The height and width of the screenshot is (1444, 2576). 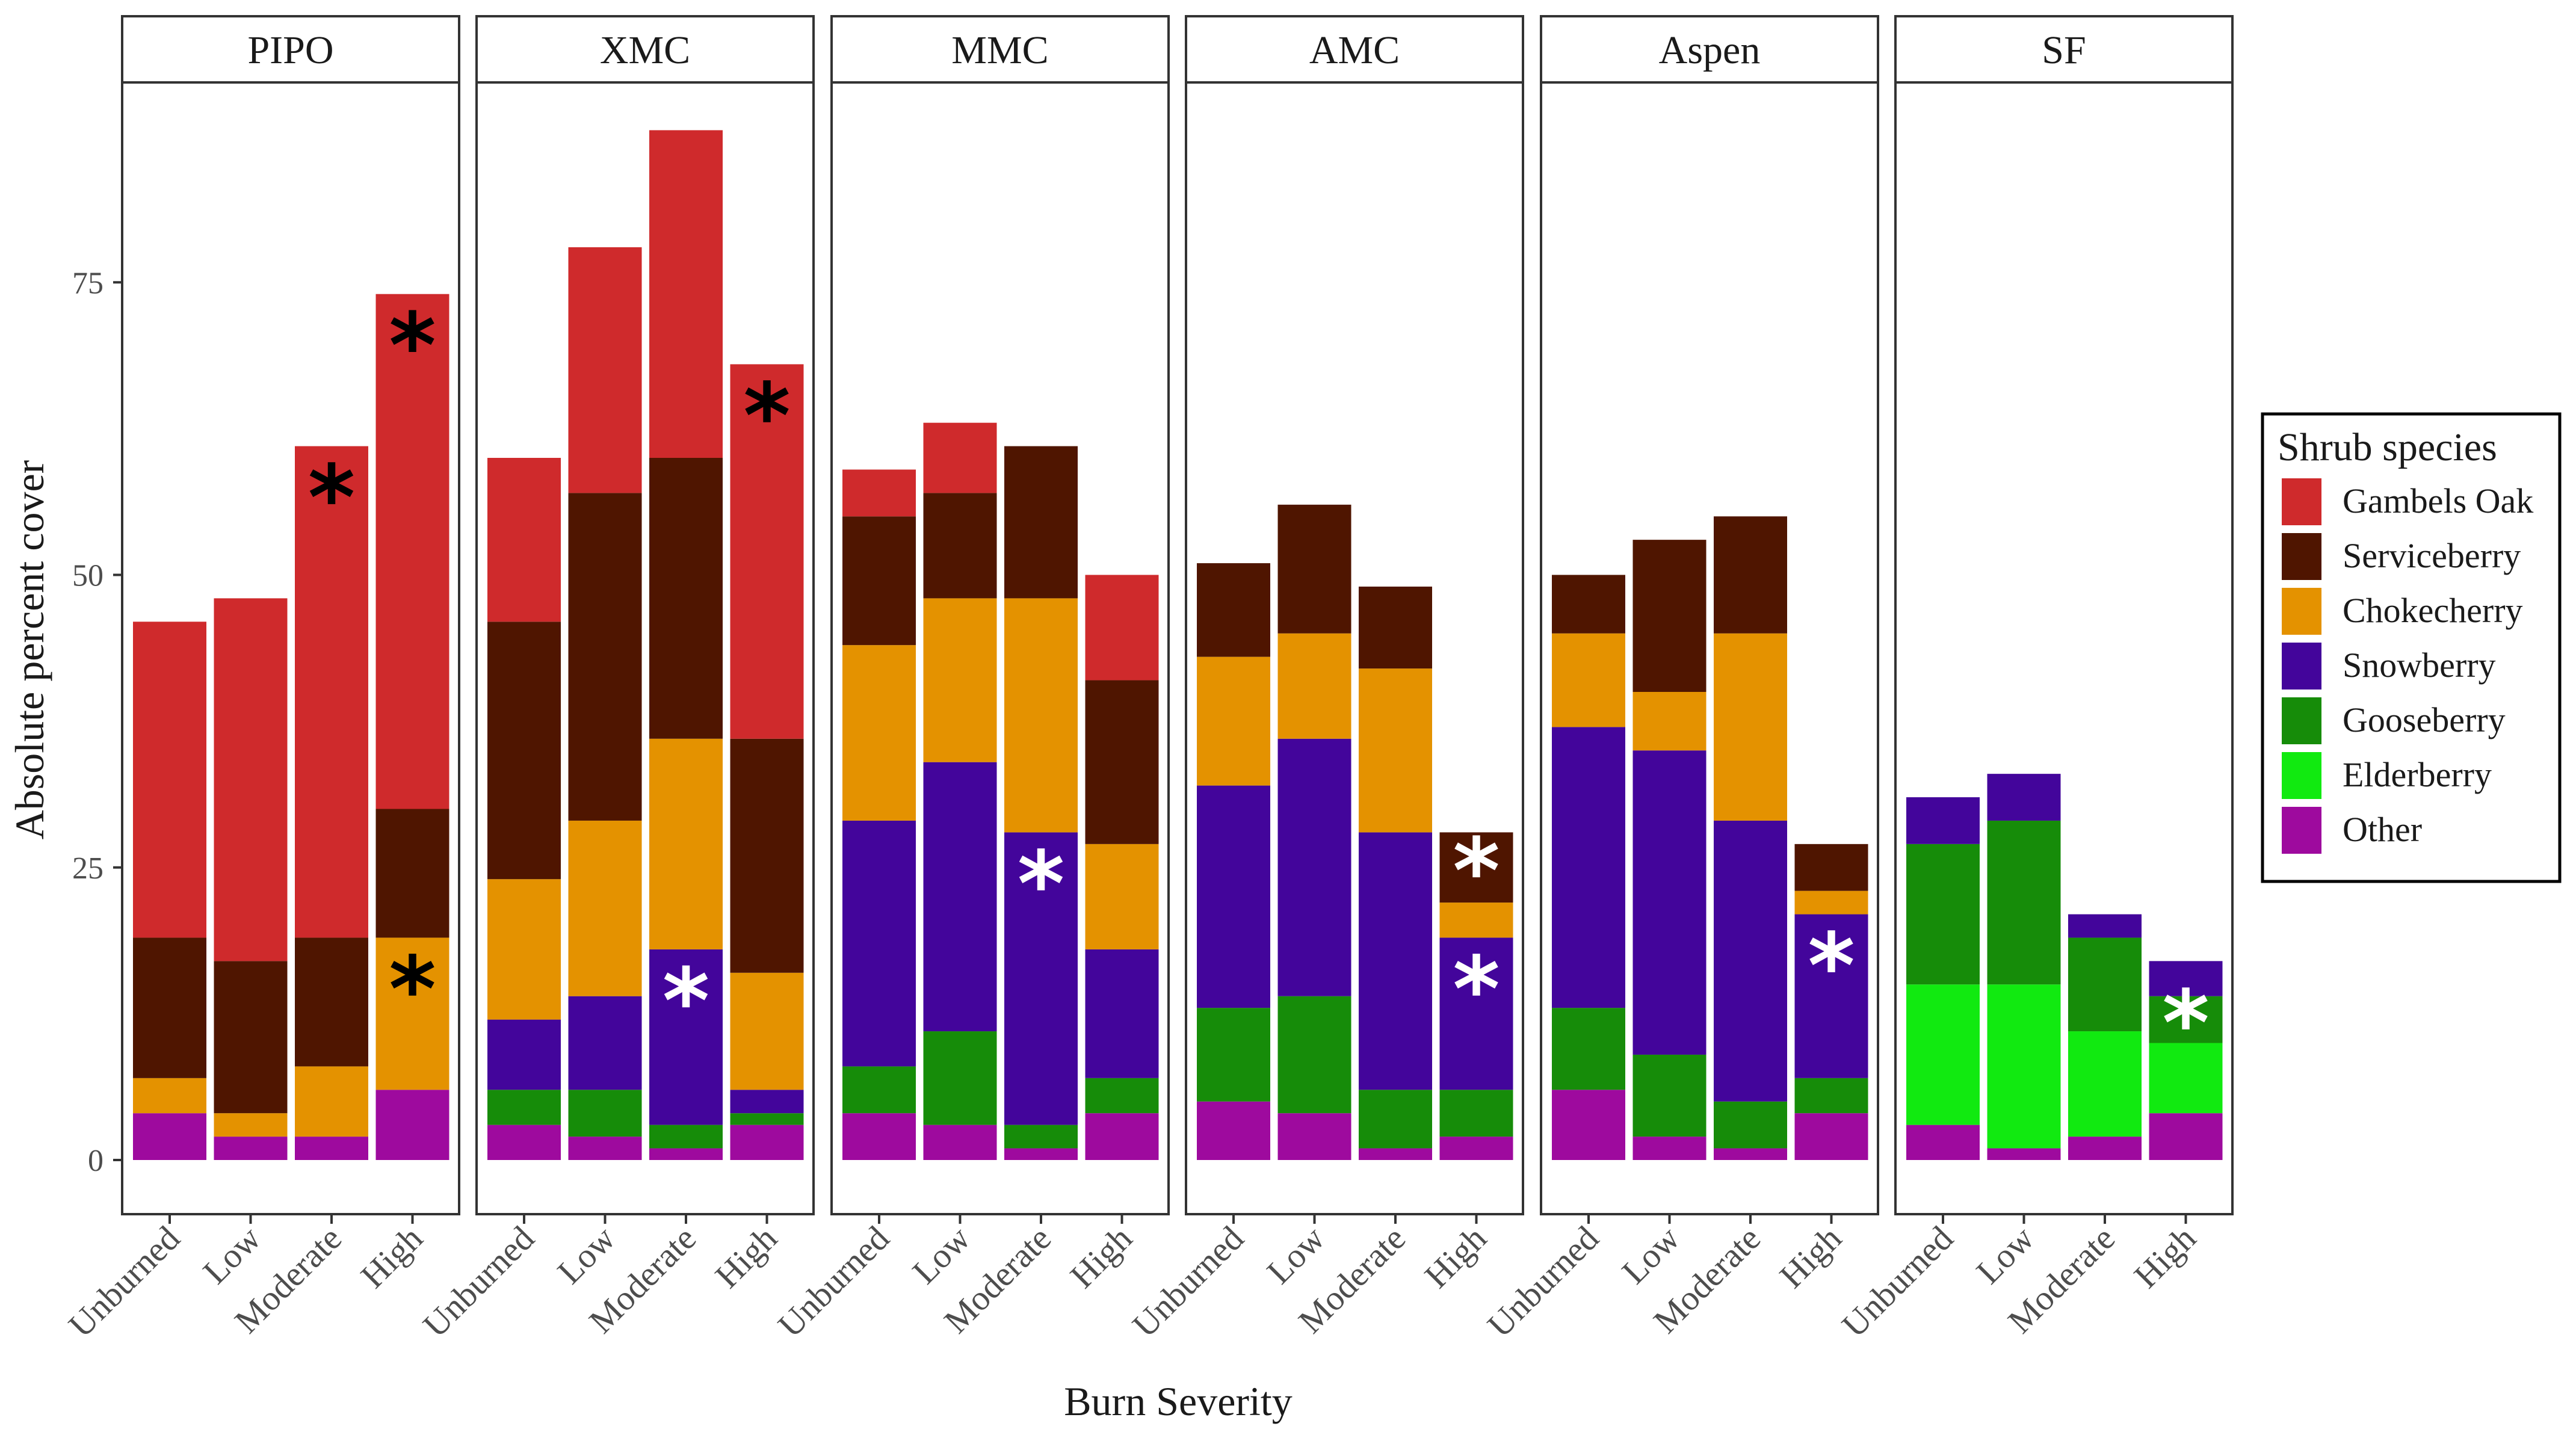 What do you see at coordinates (1588, 680) in the screenshot?
I see `bar-segment-aspen-unburned-chokecherry` at bounding box center [1588, 680].